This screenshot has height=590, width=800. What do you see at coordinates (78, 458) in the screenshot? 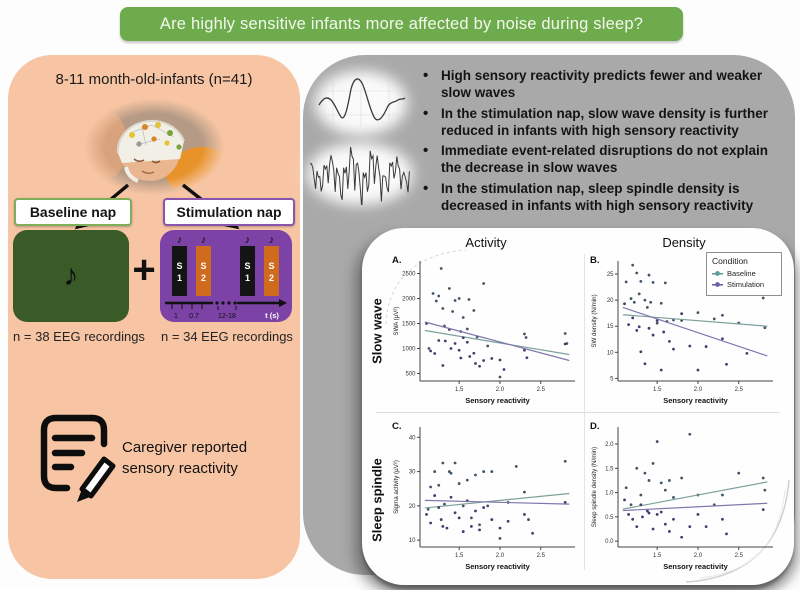
I see `questionnaire-document-icon` at bounding box center [78, 458].